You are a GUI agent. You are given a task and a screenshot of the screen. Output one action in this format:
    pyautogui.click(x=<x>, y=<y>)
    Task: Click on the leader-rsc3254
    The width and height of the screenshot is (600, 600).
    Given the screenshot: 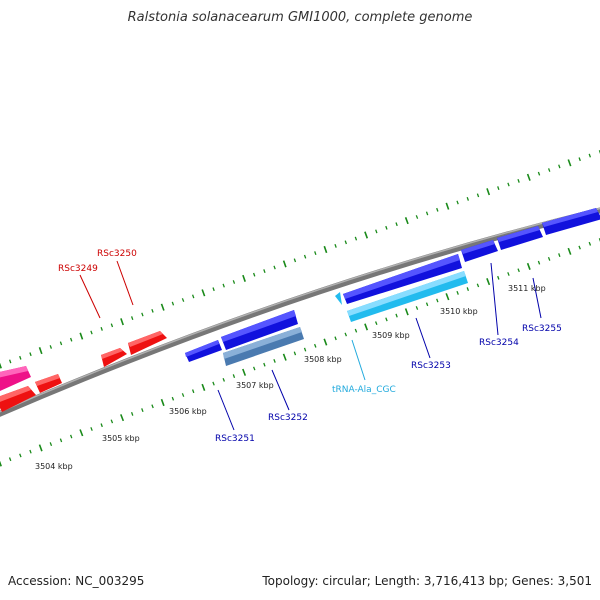 What is the action you would take?
    pyautogui.click(x=494, y=299)
    